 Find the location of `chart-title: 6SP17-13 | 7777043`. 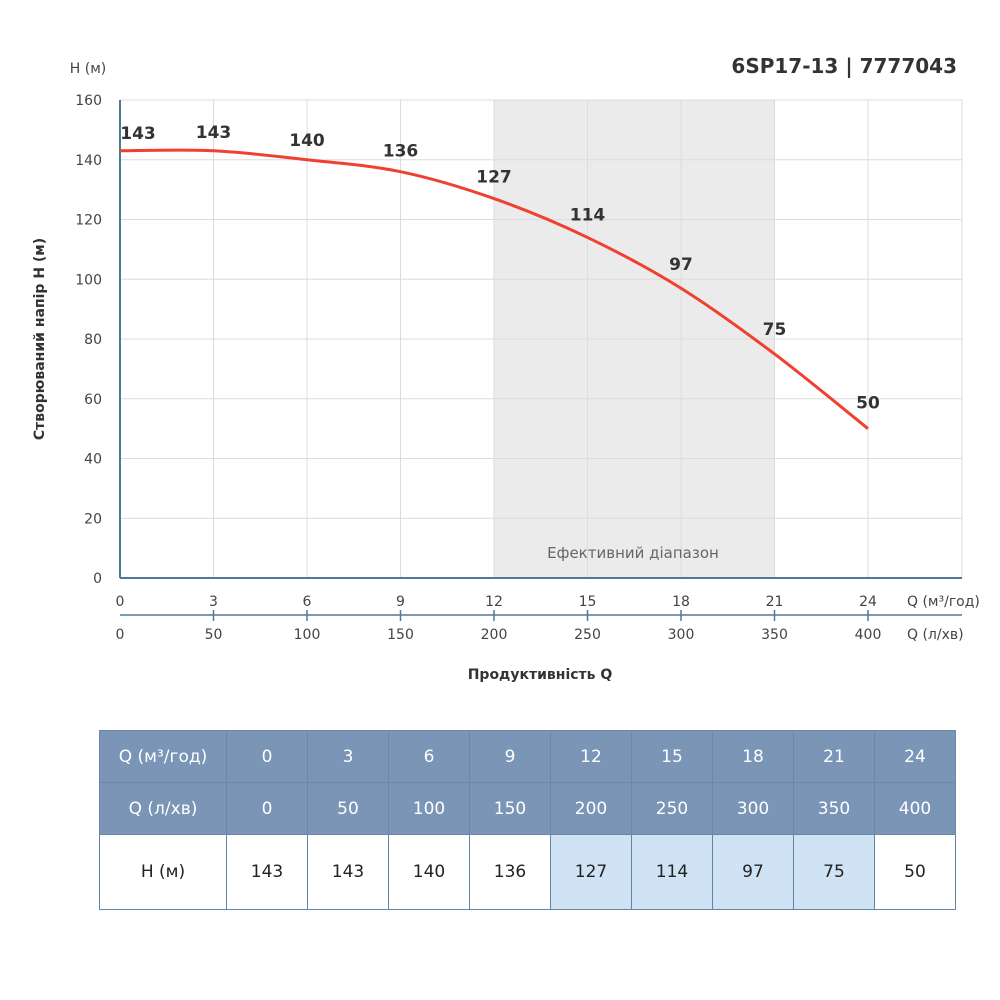

chart-title: 6SP17-13 | 7777043 is located at coordinates (844, 66).